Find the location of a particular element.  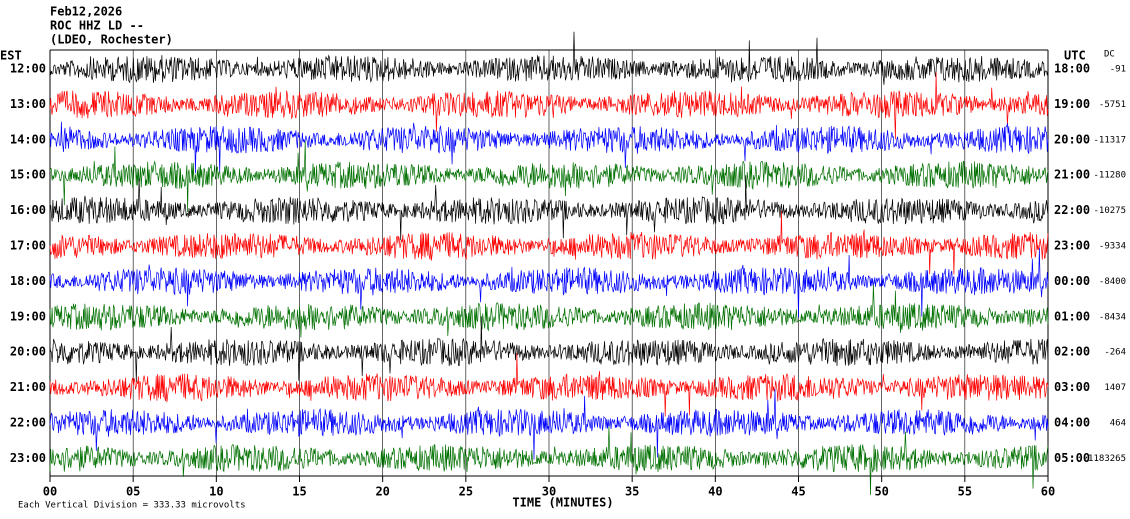

est-label: 19:00 is located at coordinates (28, 316).